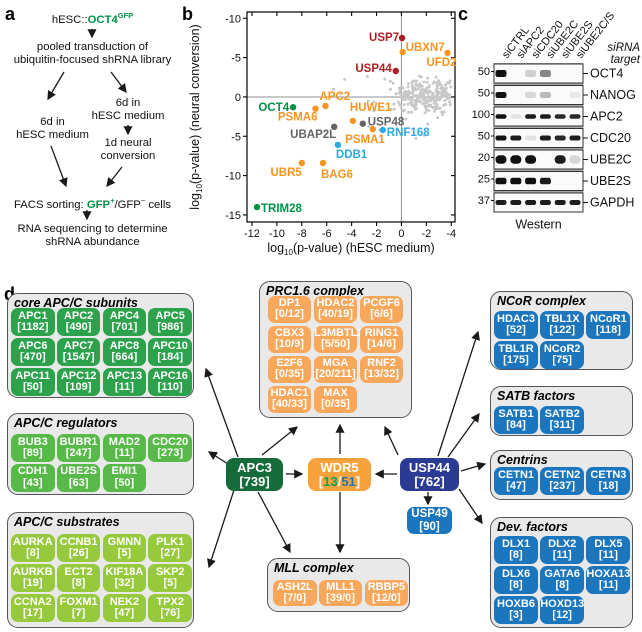 This screenshot has width=642, height=632. I want to click on protein-pill-gata6: GATA6 [8], so click(562, 580).